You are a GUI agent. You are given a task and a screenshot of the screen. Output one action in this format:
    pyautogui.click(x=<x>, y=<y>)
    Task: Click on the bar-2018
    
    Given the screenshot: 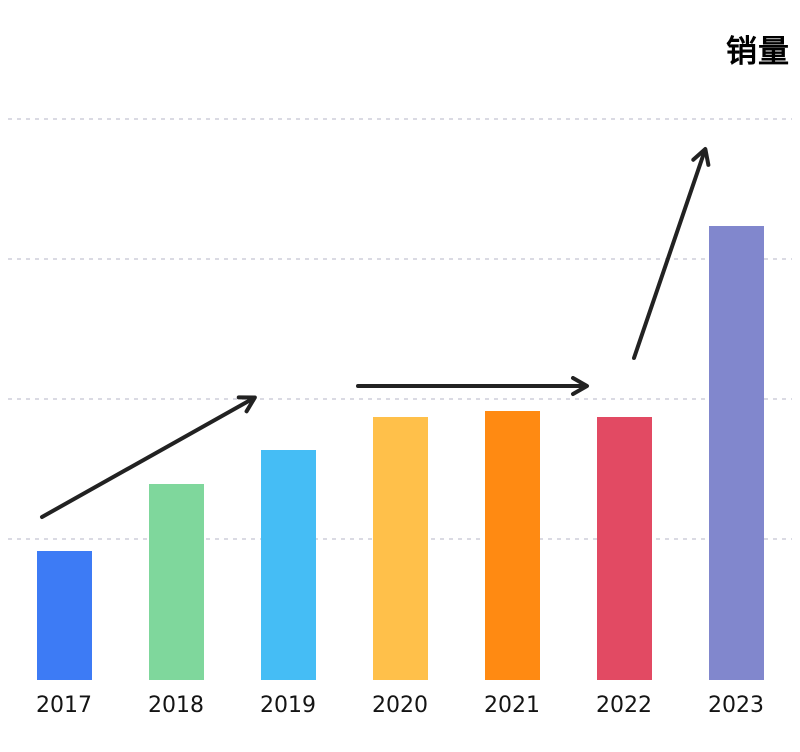 What is the action you would take?
    pyautogui.click(x=176, y=582)
    